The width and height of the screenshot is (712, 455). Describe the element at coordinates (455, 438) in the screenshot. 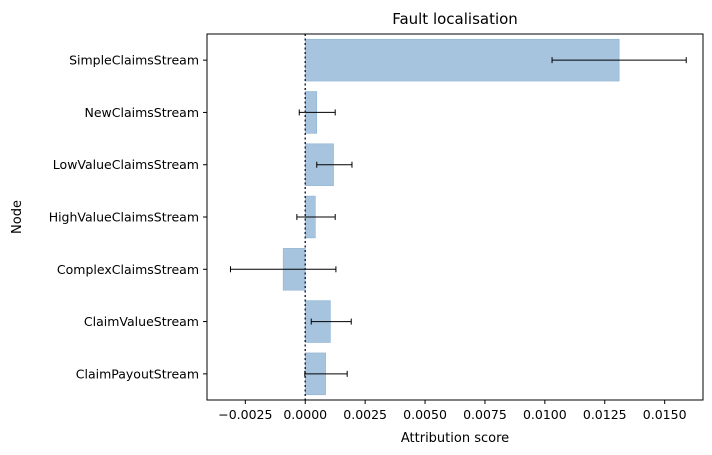

I see `x-axis-label: Attribution score` at that location.